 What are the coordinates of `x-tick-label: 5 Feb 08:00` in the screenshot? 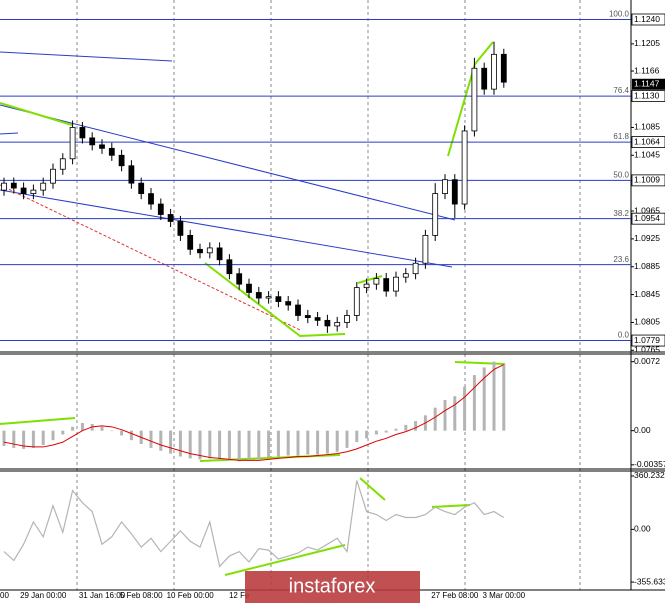 It's located at (141, 595).